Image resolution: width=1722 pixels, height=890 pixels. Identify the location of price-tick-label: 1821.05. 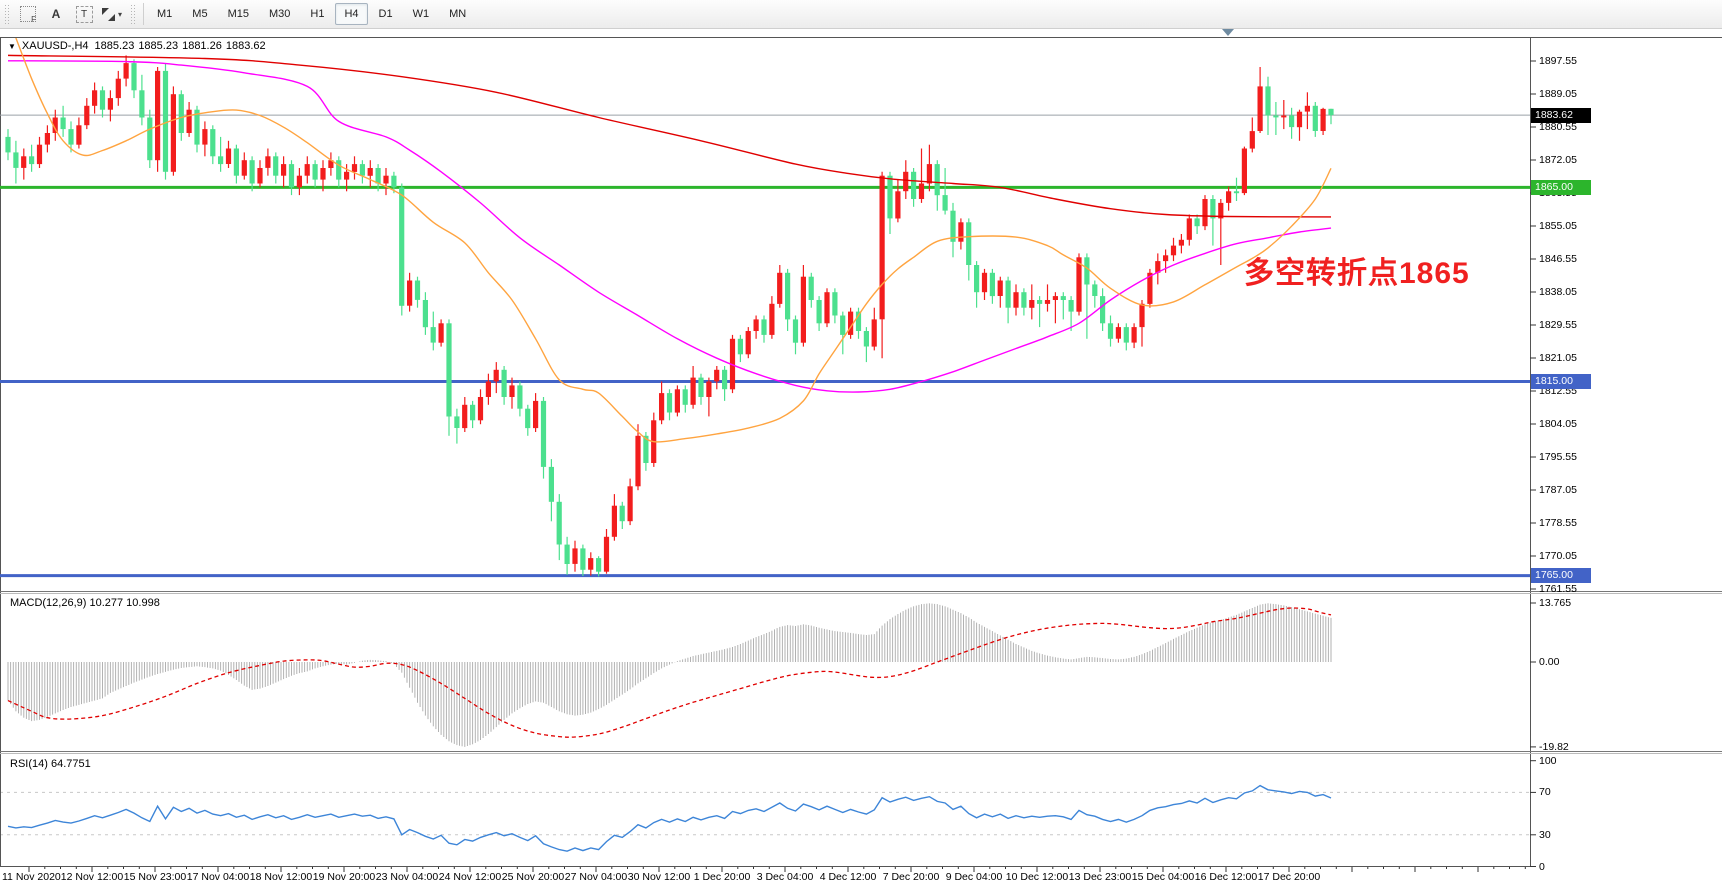
(1558, 358).